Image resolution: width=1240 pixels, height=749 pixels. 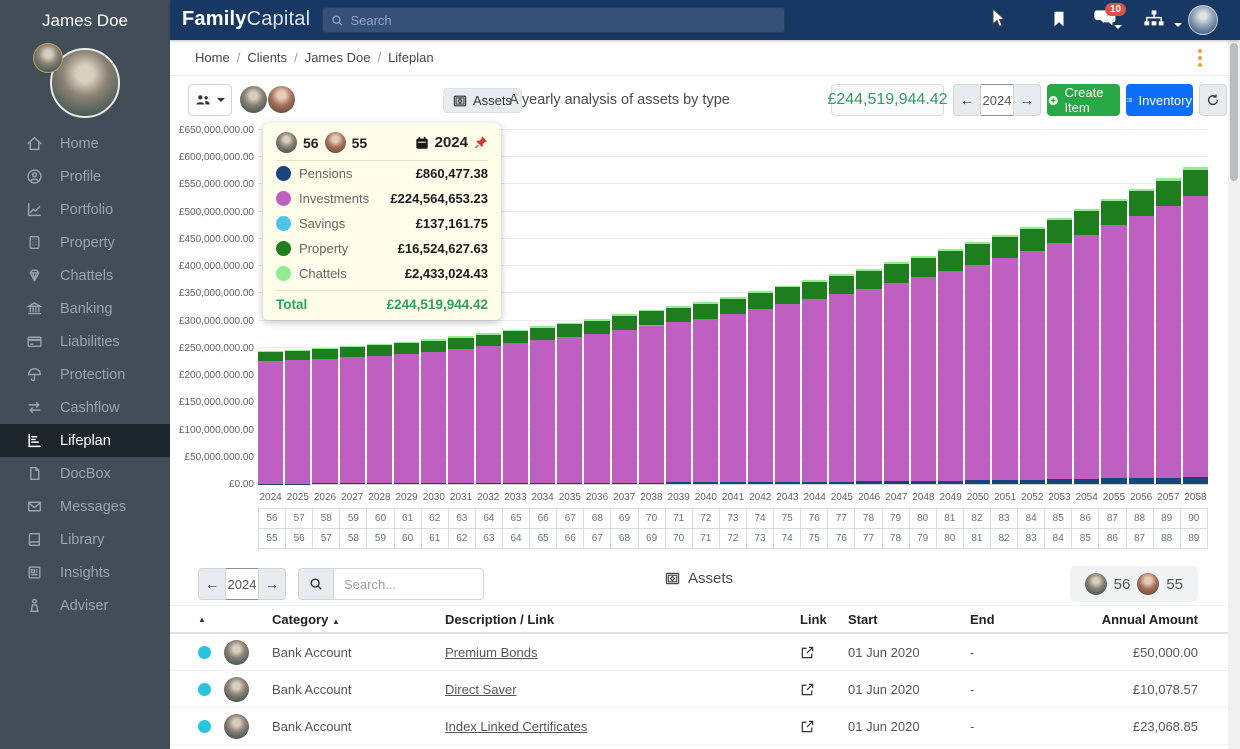 What do you see at coordinates (1087, 346) in the screenshot?
I see `bar-2054` at bounding box center [1087, 346].